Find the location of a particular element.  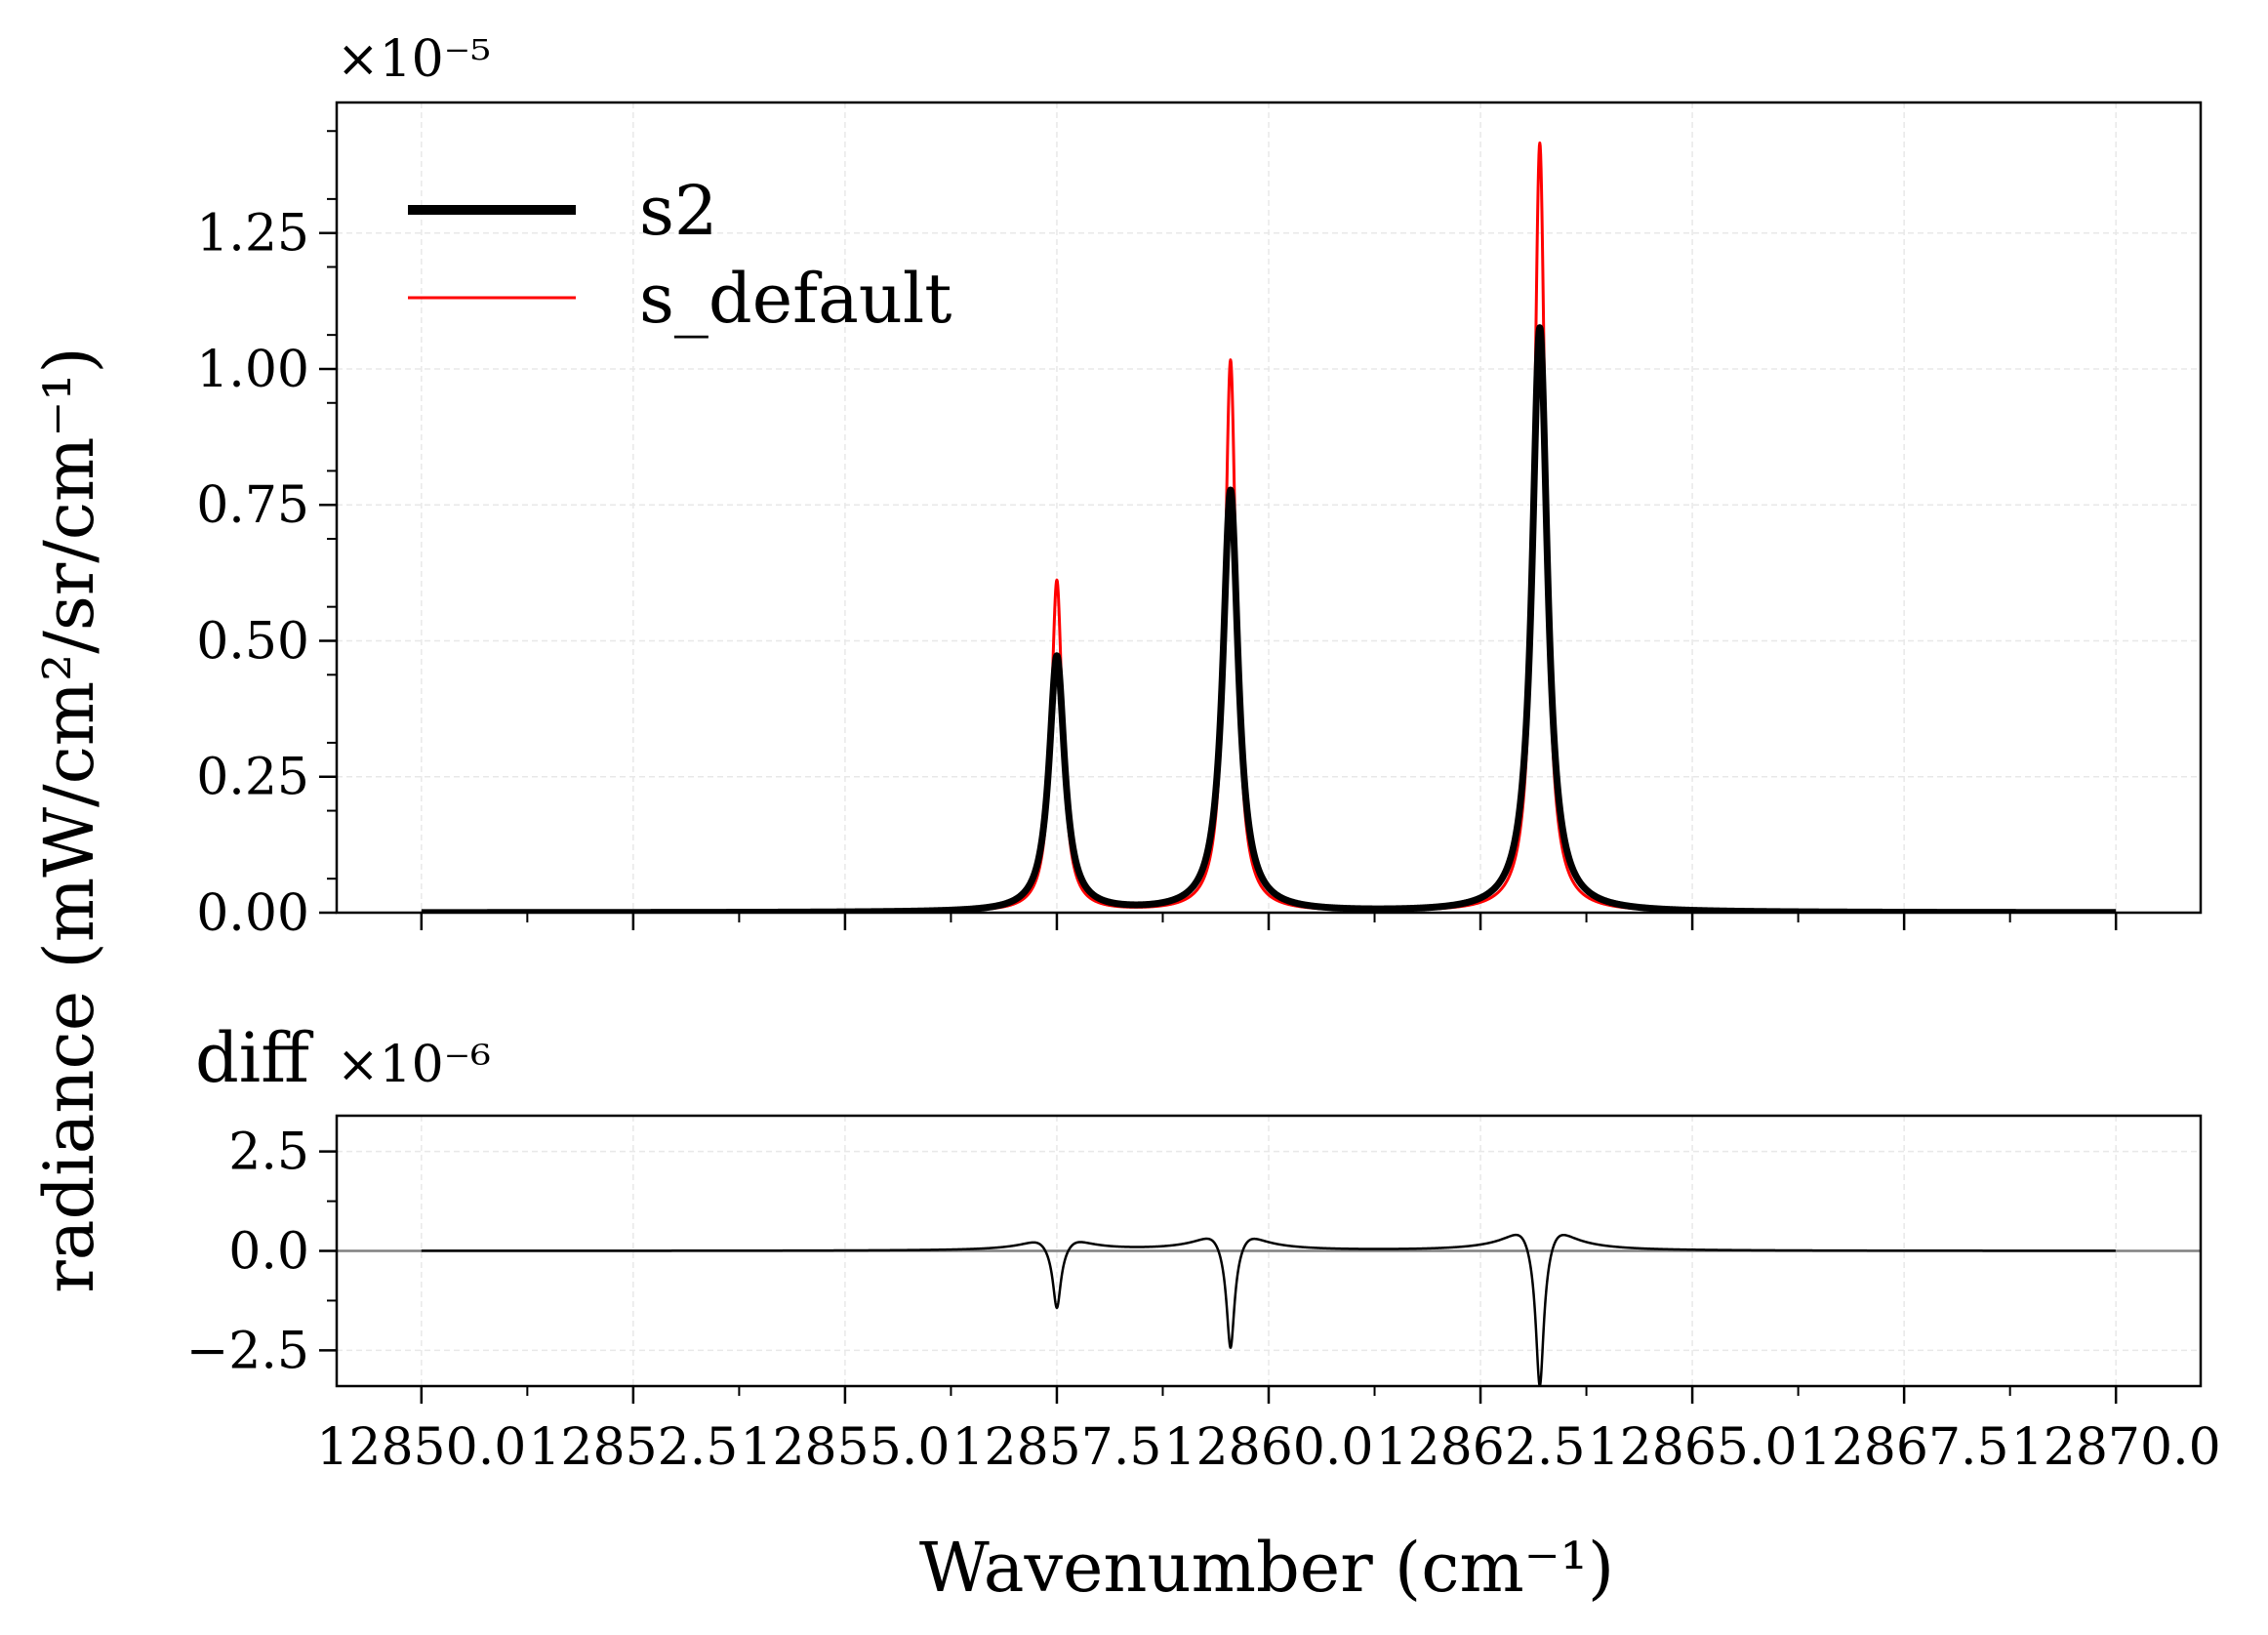

diff-line is located at coordinates (1268, 1309).